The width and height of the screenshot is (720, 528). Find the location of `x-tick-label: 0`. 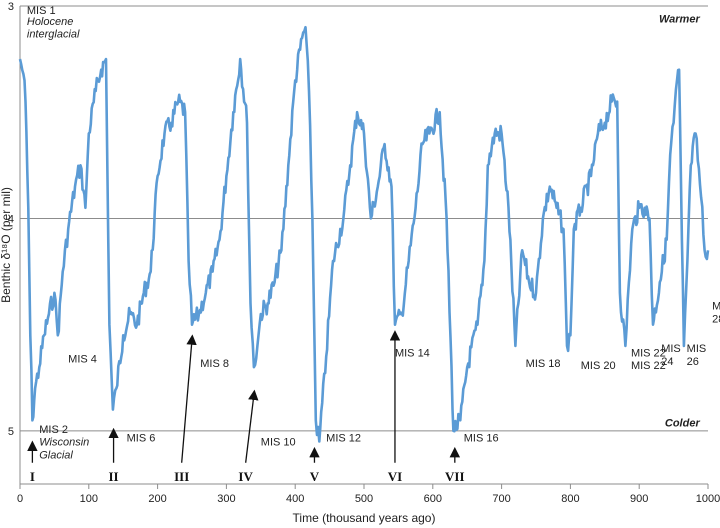

x-tick-label: 0 is located at coordinates (20, 499).